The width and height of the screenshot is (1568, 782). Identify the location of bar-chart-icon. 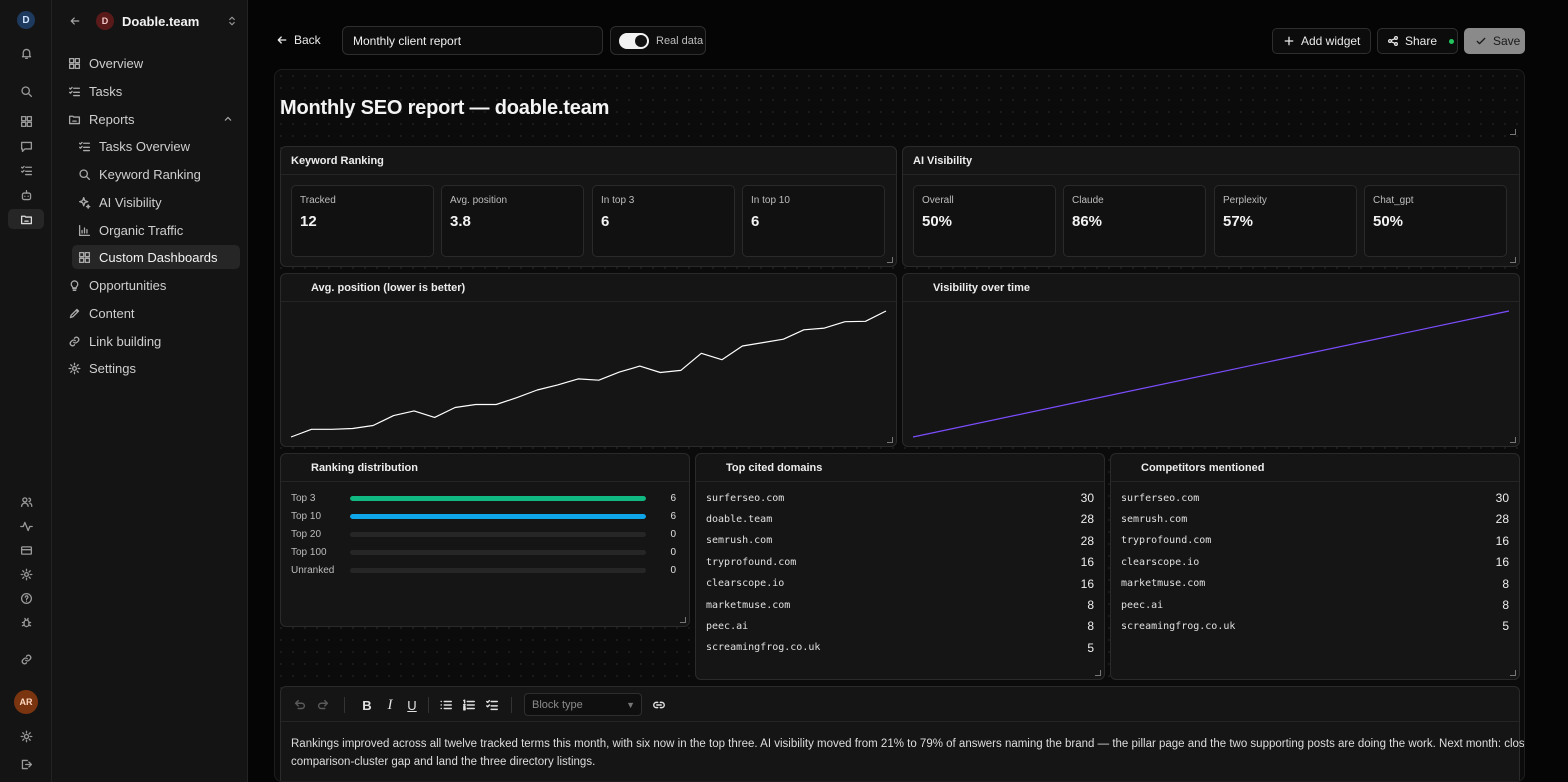
(84, 230).